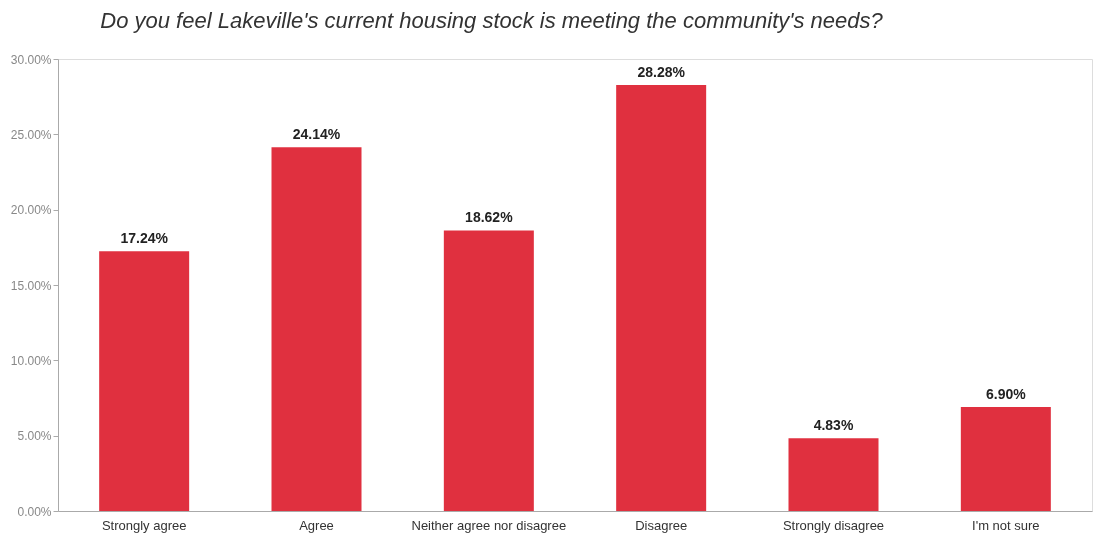 Image resolution: width=1107 pixels, height=542 pixels. I want to click on y-tick-label: 30.00%, so click(31, 59).